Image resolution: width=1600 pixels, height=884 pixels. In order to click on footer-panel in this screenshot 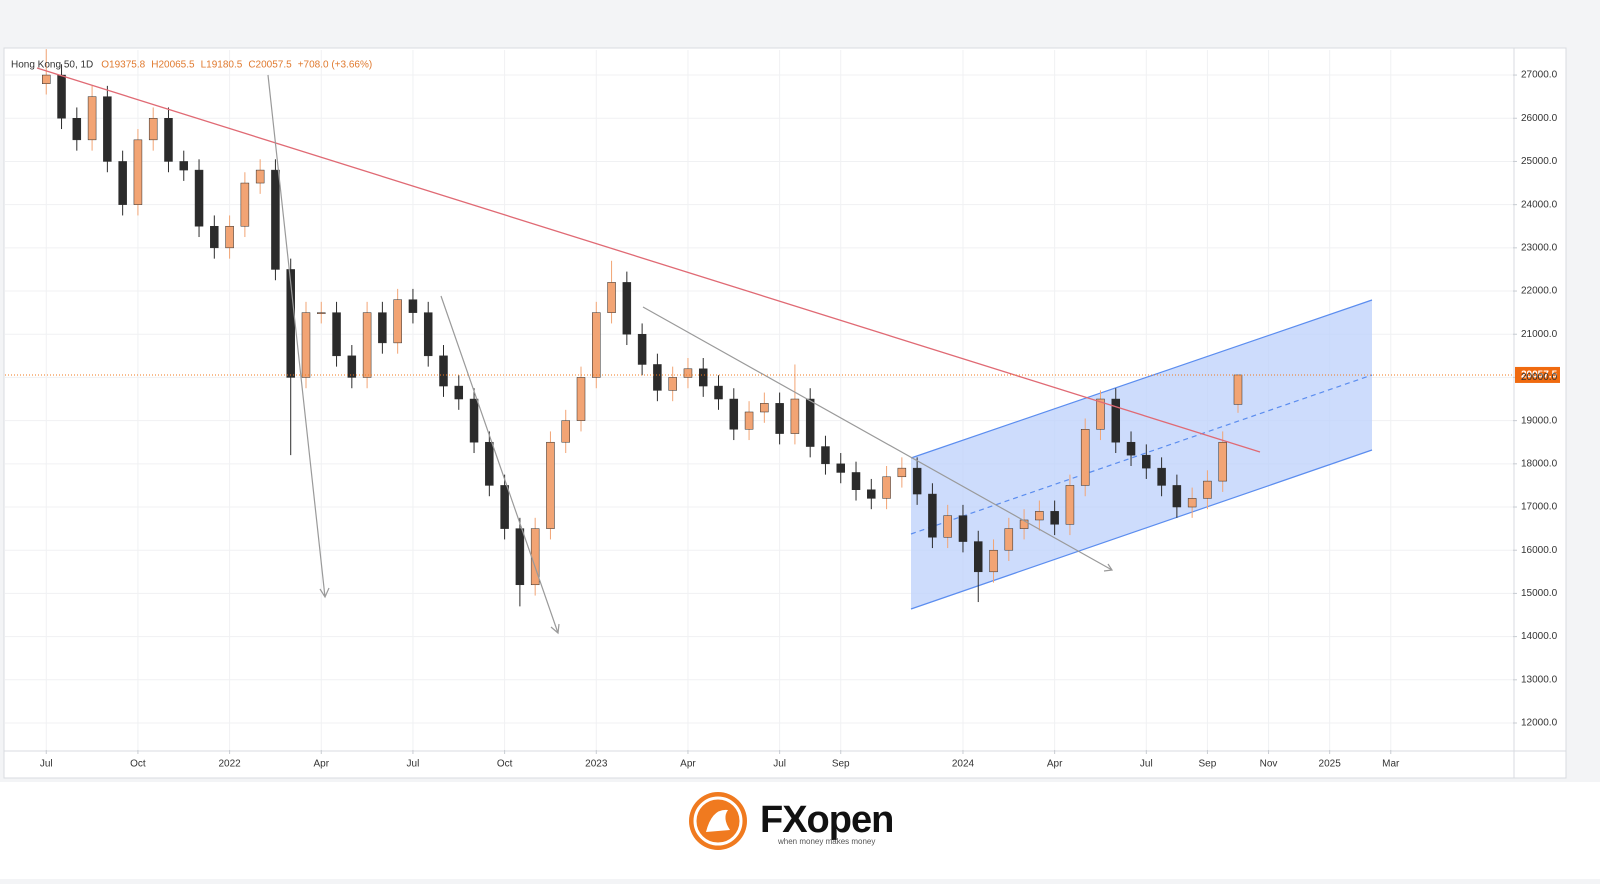, I will do `click(800, 830)`.